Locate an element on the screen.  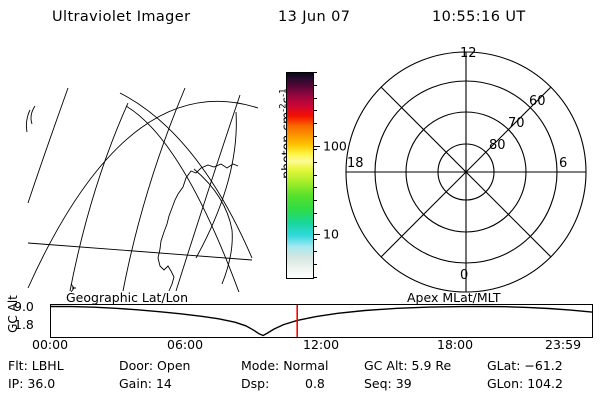
polar-mlt-label-6: 6 is located at coordinates (563, 163).